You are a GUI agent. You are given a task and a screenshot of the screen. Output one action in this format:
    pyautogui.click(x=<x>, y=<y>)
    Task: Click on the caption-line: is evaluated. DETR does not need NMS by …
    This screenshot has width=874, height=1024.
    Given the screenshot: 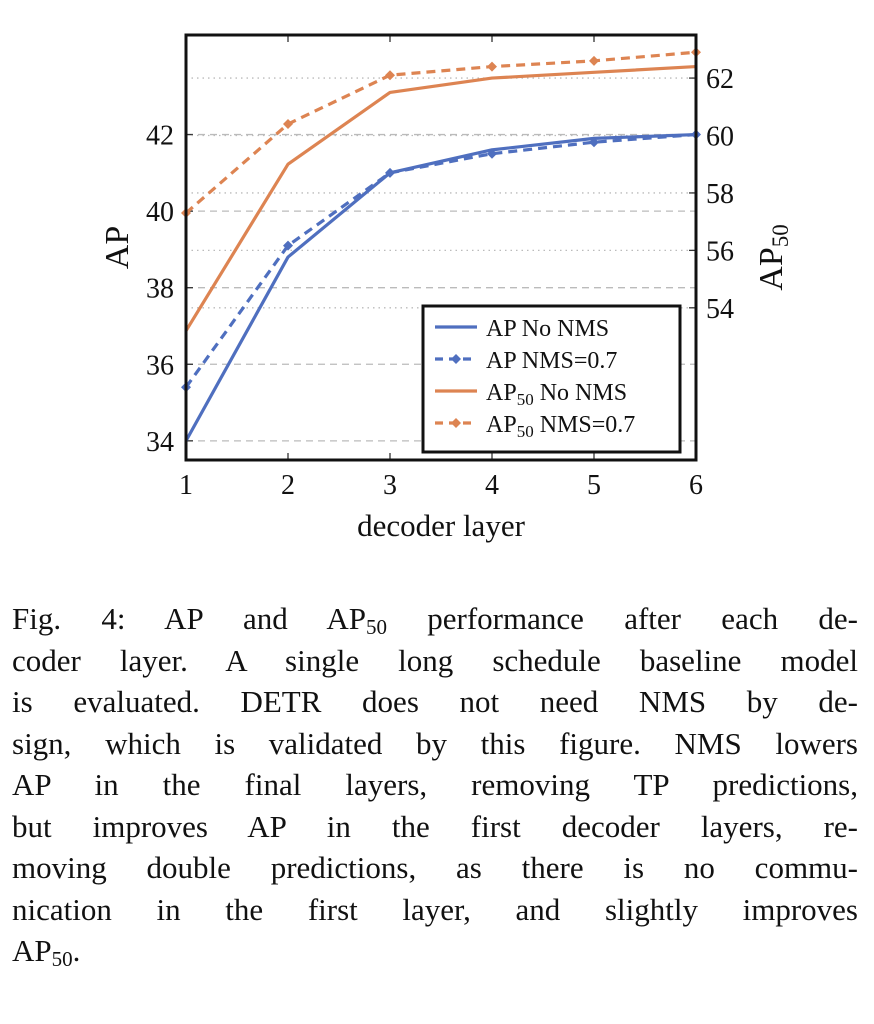 What is the action you would take?
    pyautogui.click(x=435, y=702)
    